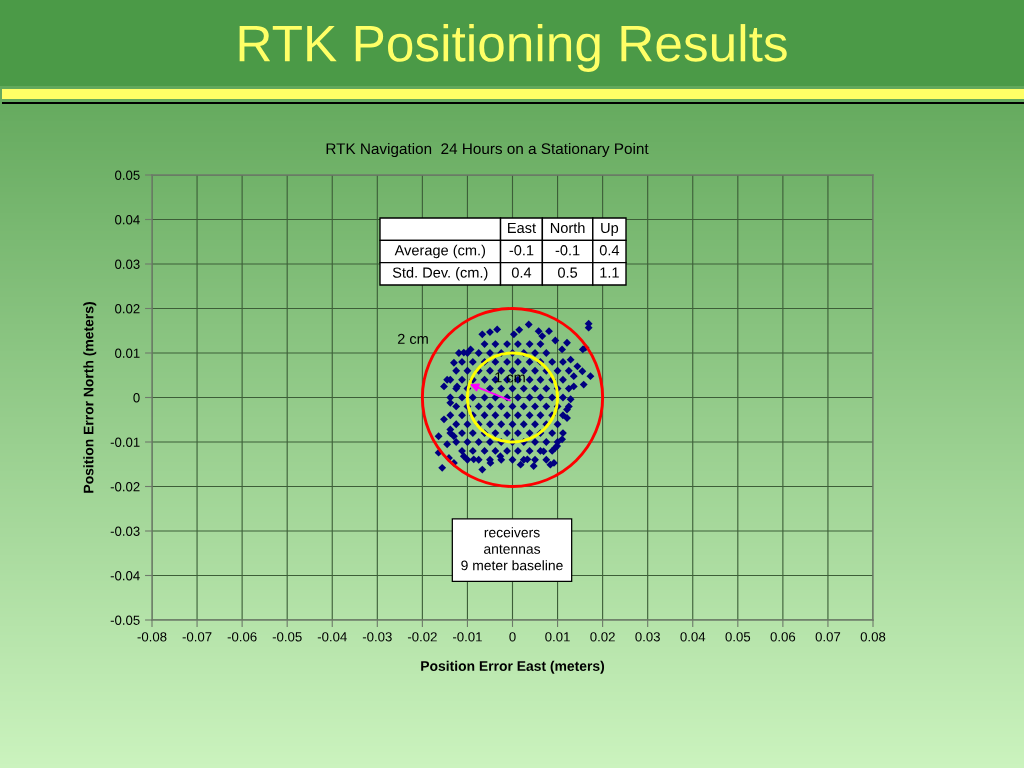 This screenshot has height=768, width=1024. Describe the element at coordinates (522, 228) in the screenshot. I see `category-label: East` at that location.